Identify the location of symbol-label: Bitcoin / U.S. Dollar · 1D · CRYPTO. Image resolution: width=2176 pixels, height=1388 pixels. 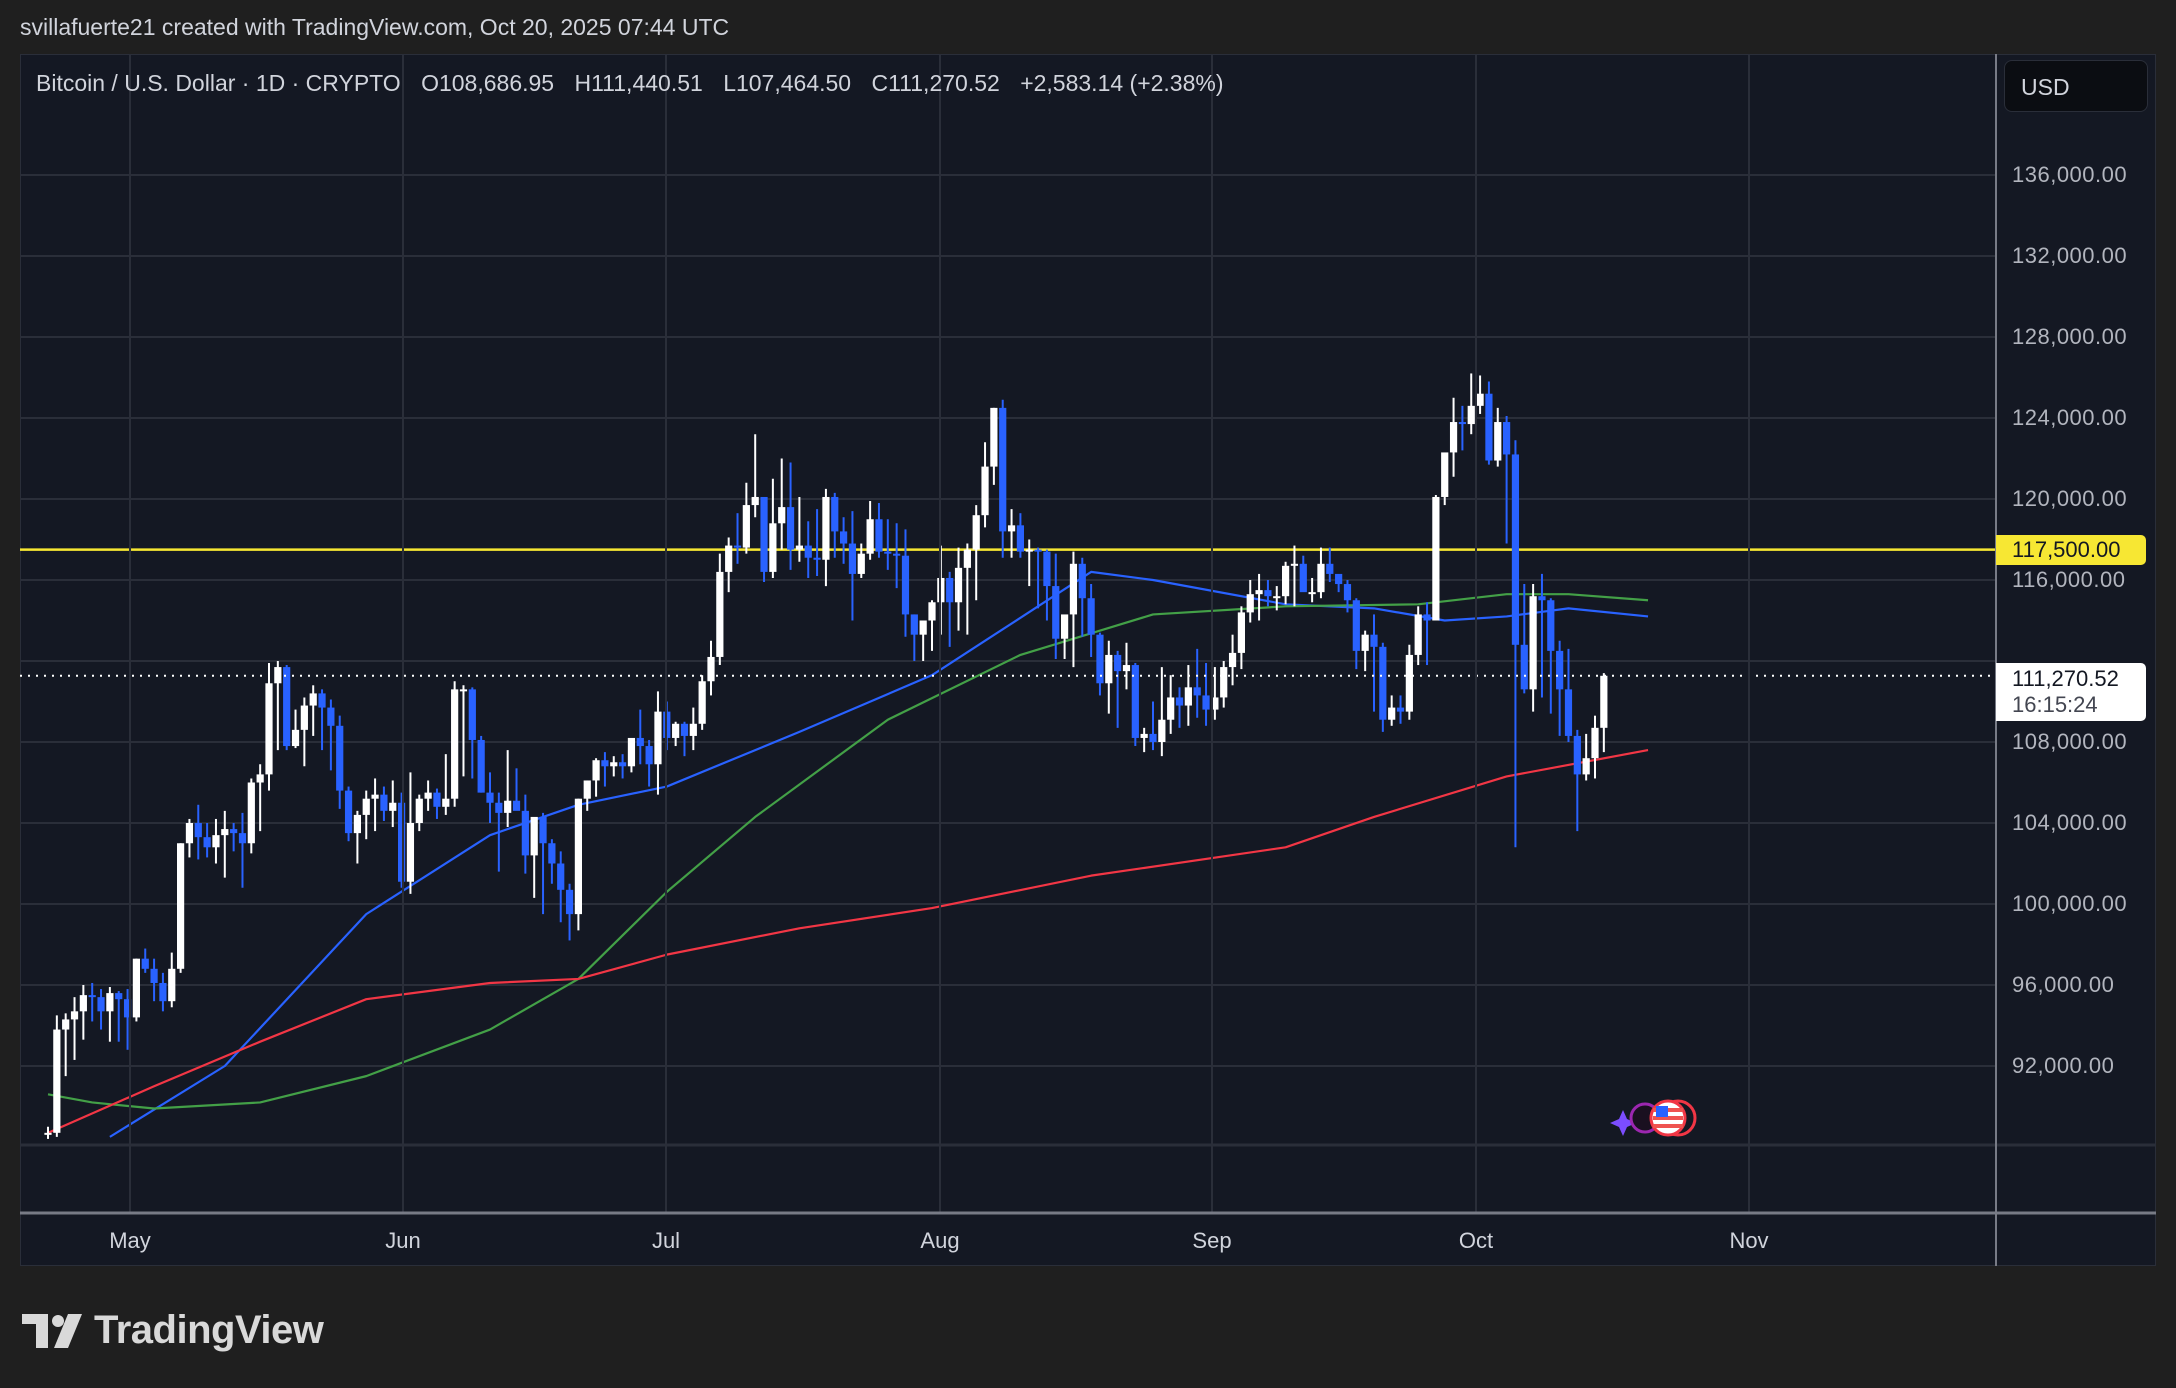
(218, 83).